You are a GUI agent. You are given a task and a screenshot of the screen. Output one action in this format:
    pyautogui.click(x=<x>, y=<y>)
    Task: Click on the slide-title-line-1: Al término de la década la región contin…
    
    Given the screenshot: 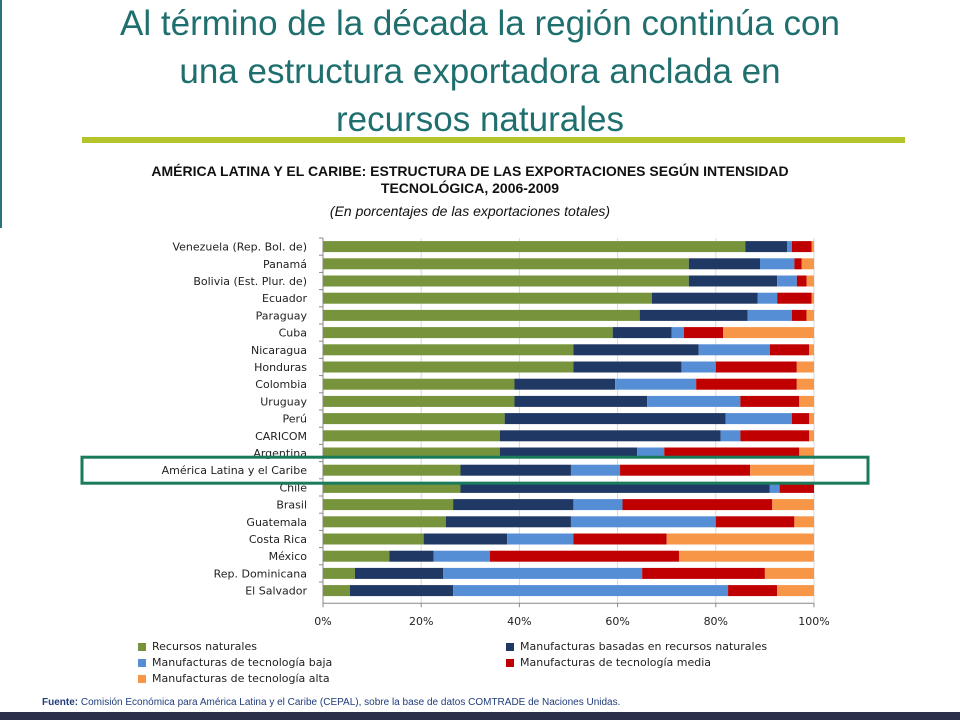 What is the action you would take?
    pyautogui.click(x=480, y=23)
    